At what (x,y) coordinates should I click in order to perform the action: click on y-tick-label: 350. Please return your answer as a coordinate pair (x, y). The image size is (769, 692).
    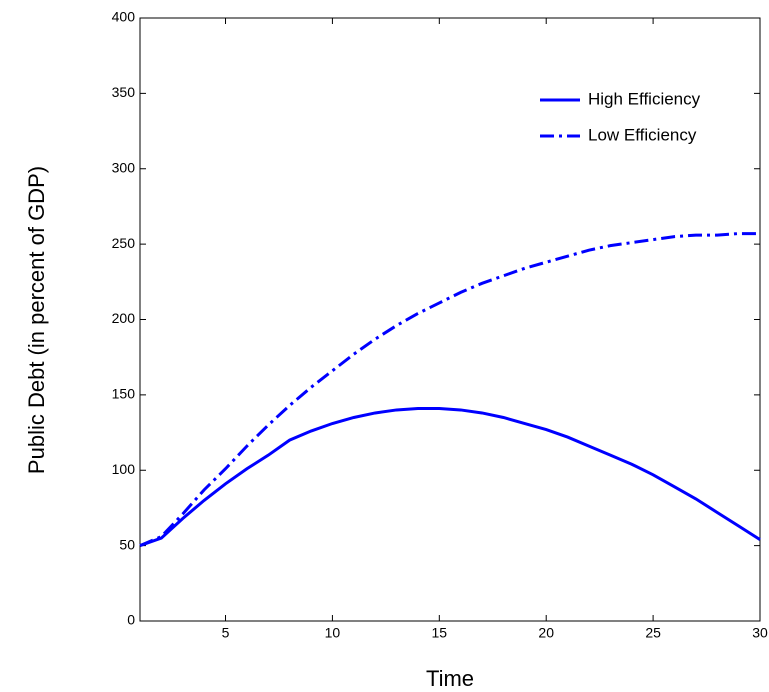
    Looking at the image, I should click on (124, 92).